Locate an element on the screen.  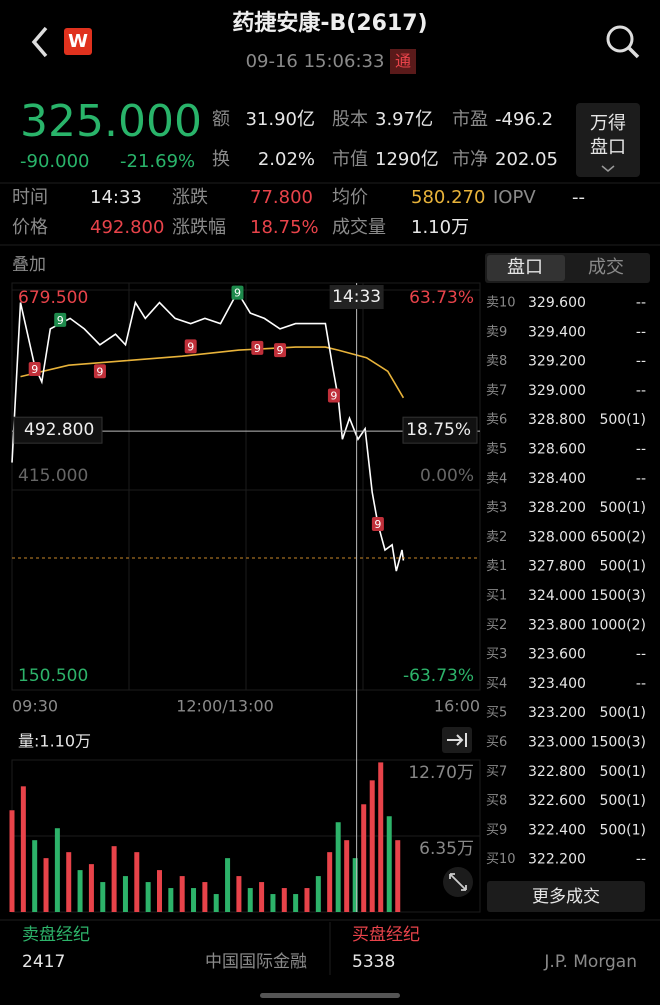
book-level: 买1 is located at coordinates (496, 596).